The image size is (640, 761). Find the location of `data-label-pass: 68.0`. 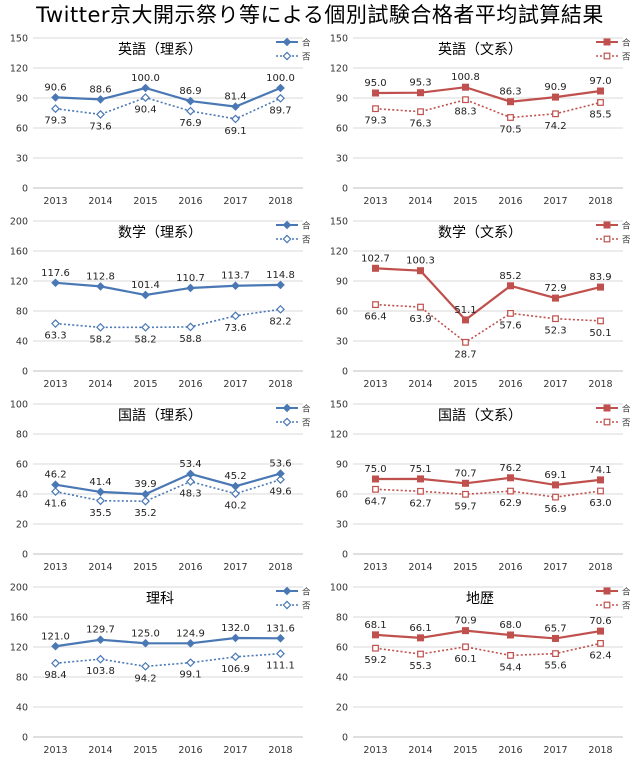

data-label-pass: 68.0 is located at coordinates (510, 625).